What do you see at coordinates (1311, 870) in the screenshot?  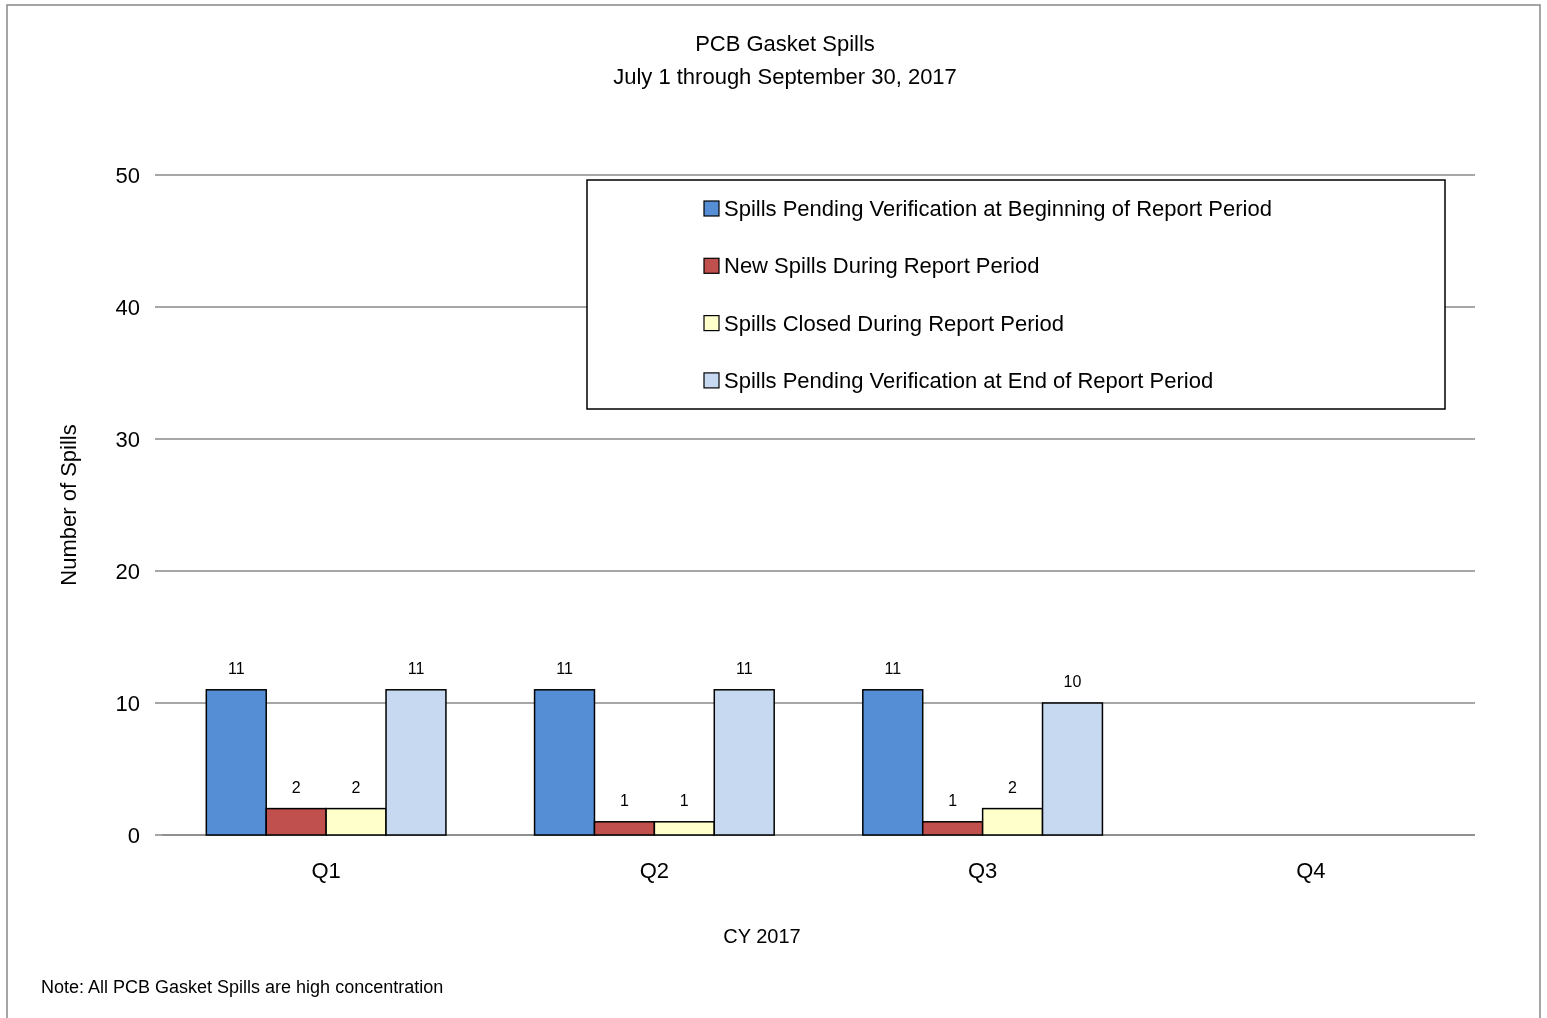 I see `x-tick-label: Q4` at bounding box center [1311, 870].